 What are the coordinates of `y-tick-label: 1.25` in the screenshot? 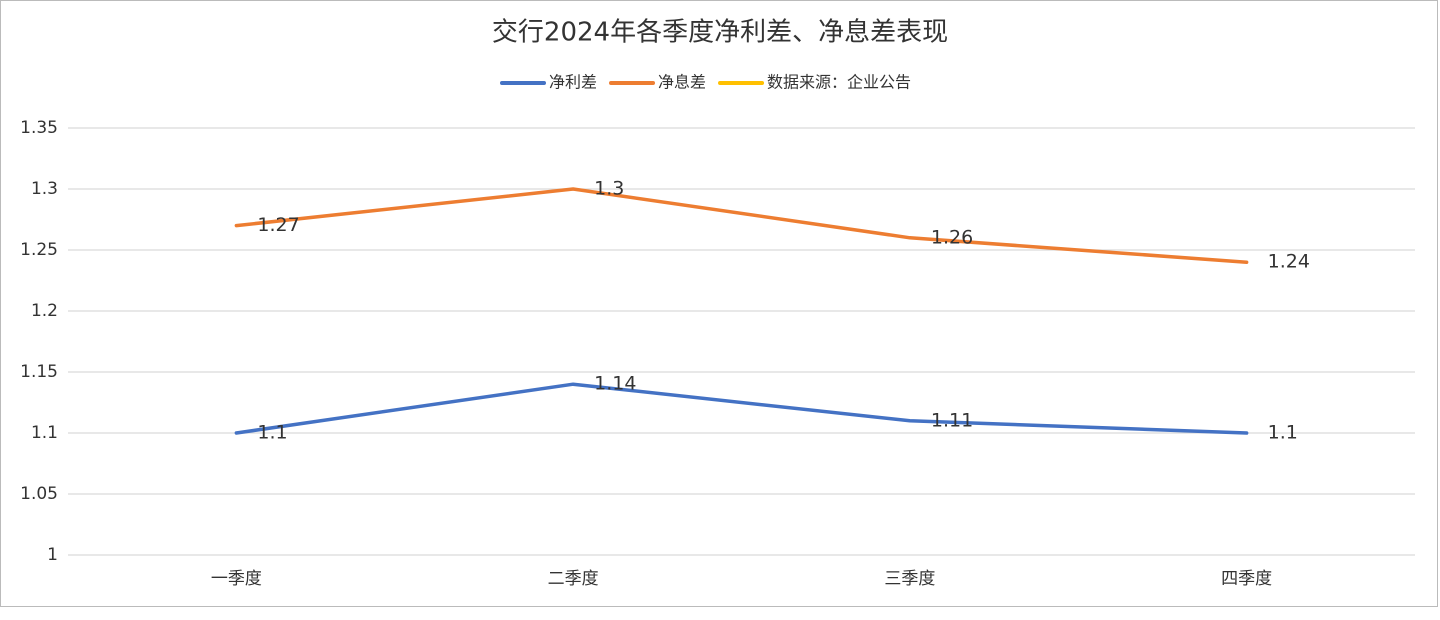 It's located at (39, 250).